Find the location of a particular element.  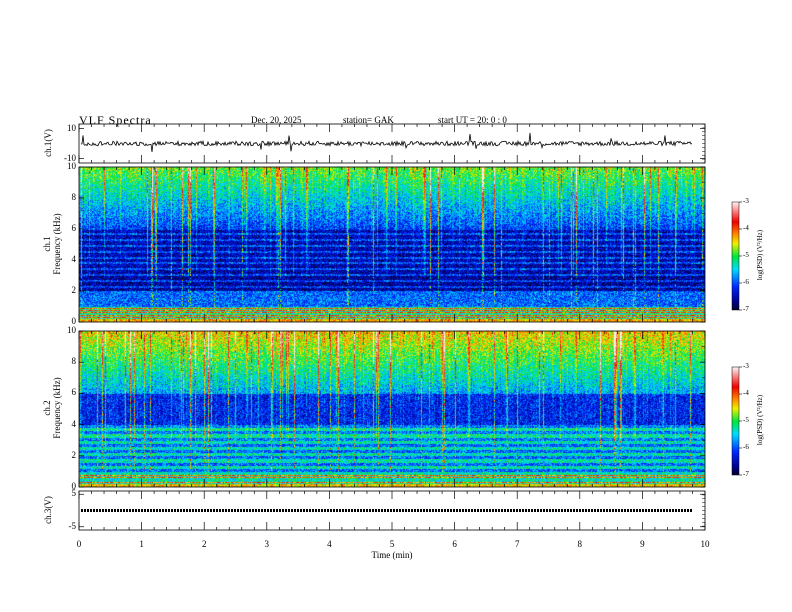

x-tick-label: 6 is located at coordinates (454, 544).